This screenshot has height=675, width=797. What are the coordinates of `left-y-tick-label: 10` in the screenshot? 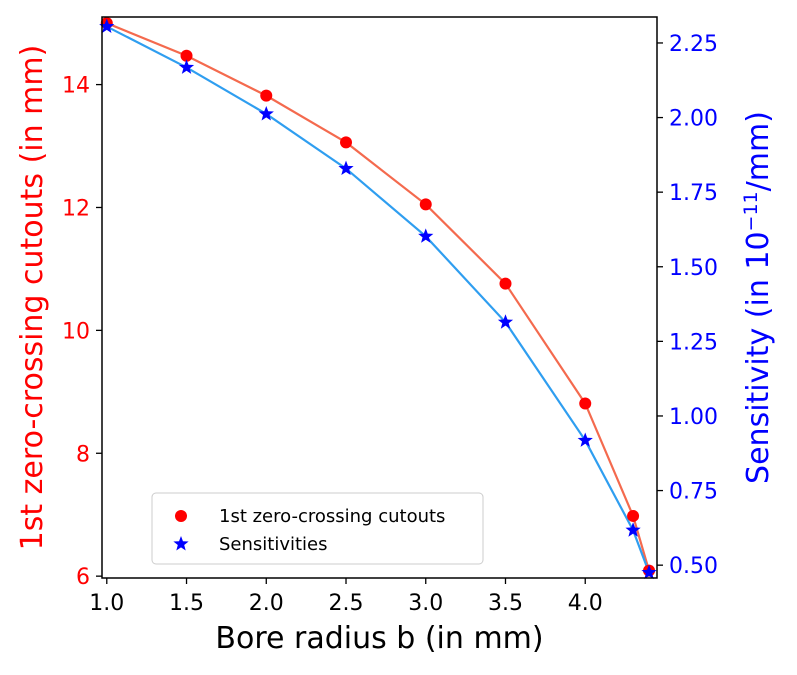 It's located at (76, 331).